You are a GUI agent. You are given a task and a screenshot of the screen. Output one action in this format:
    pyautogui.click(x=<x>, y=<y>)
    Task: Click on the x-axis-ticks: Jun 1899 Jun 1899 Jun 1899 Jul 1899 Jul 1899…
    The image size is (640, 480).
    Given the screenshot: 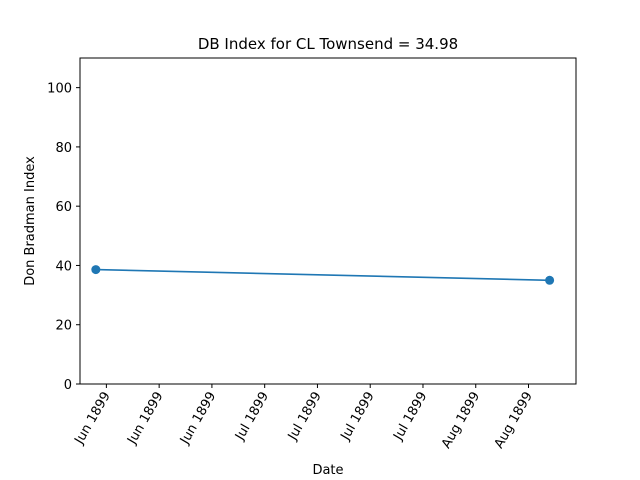 What is the action you would take?
    pyautogui.click(x=304, y=417)
    